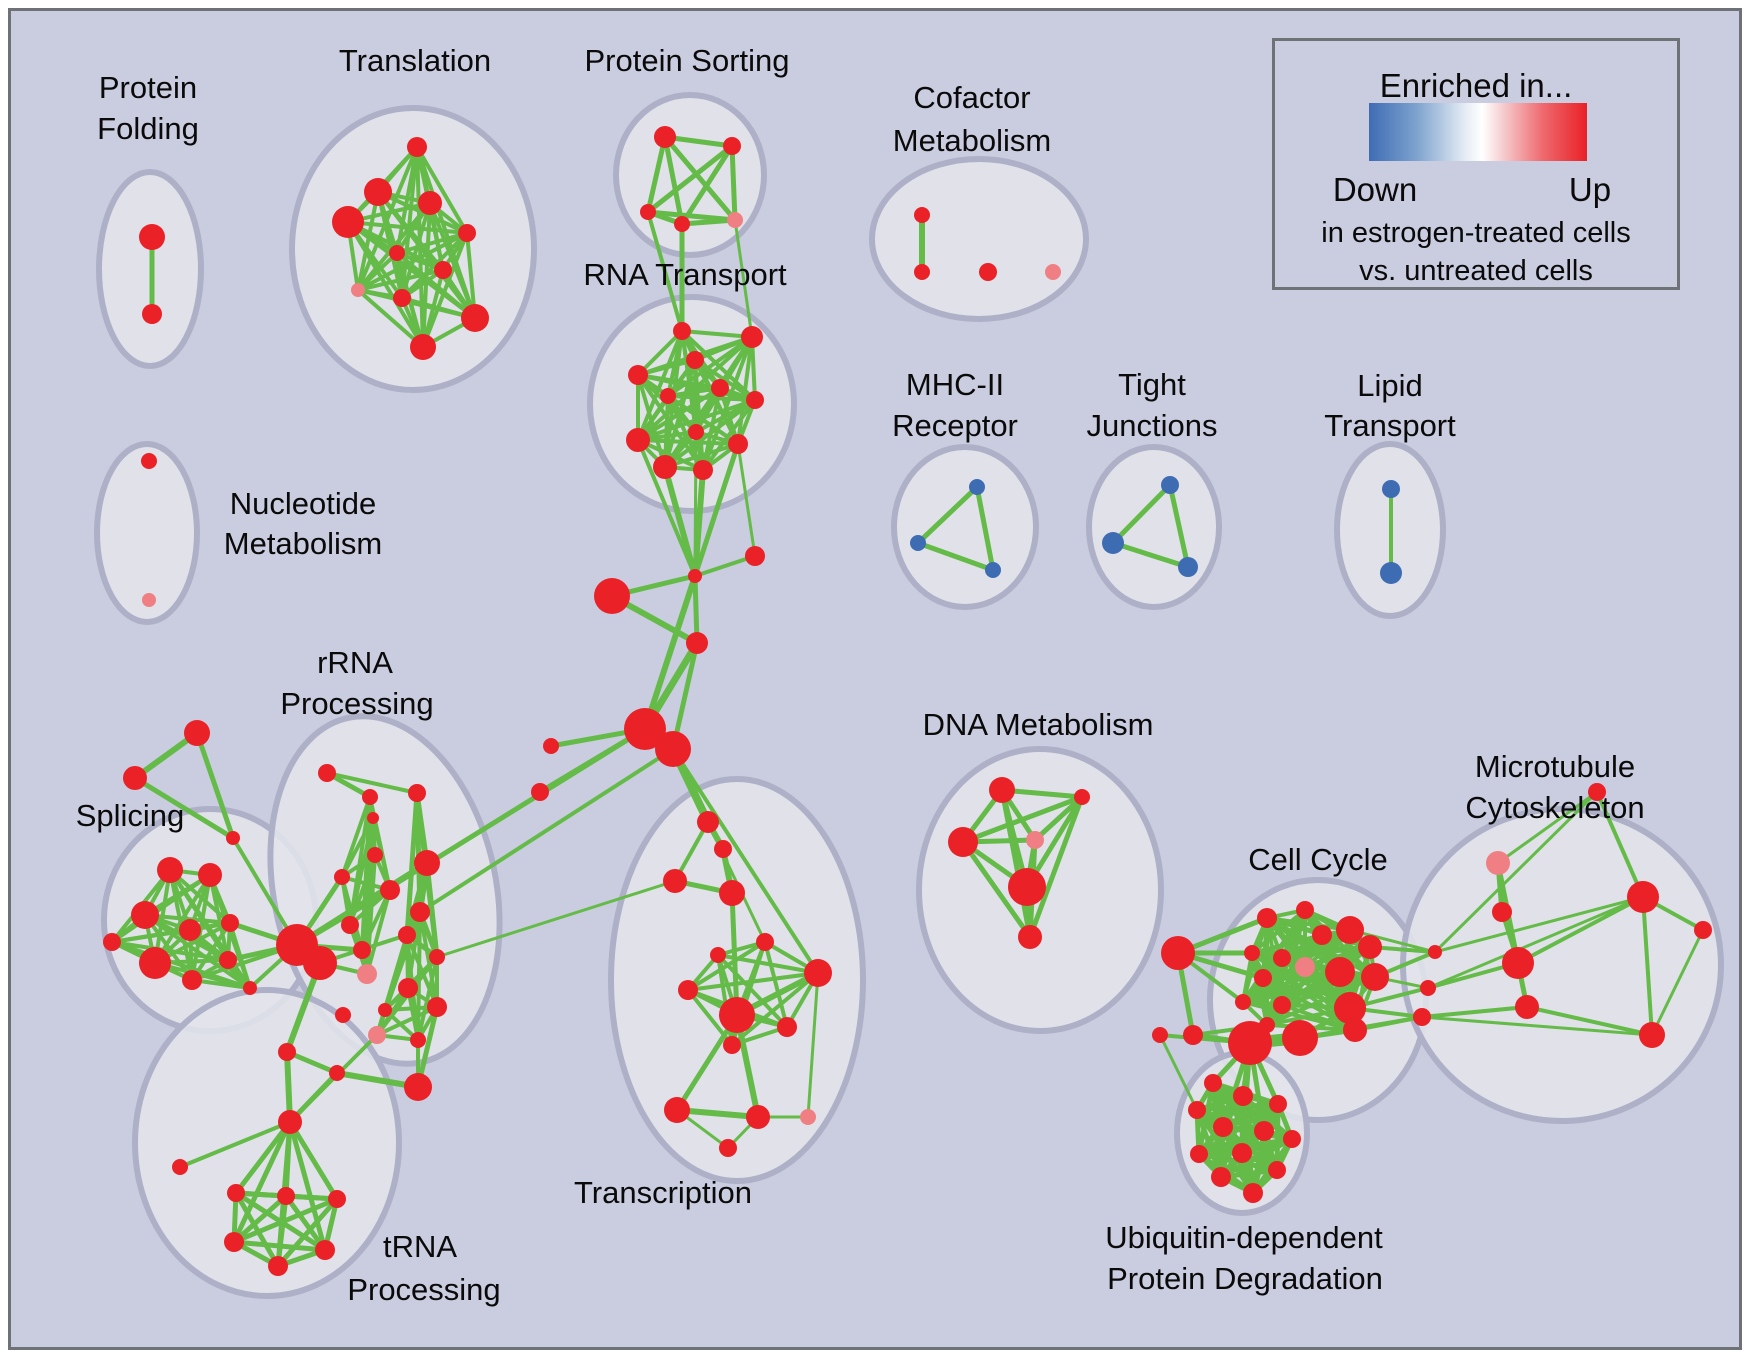 The image size is (1750, 1360). Describe the element at coordinates (152, 237) in the screenshot. I see `gene-set-node-pf1` at that location.